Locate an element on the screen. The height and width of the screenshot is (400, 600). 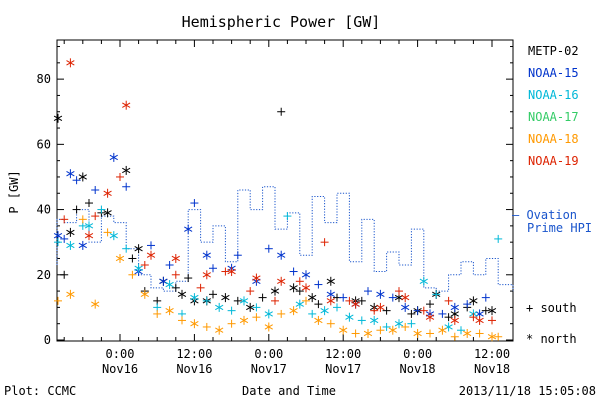
x-tick-time: 0:00 is located at coordinates (268, 354).